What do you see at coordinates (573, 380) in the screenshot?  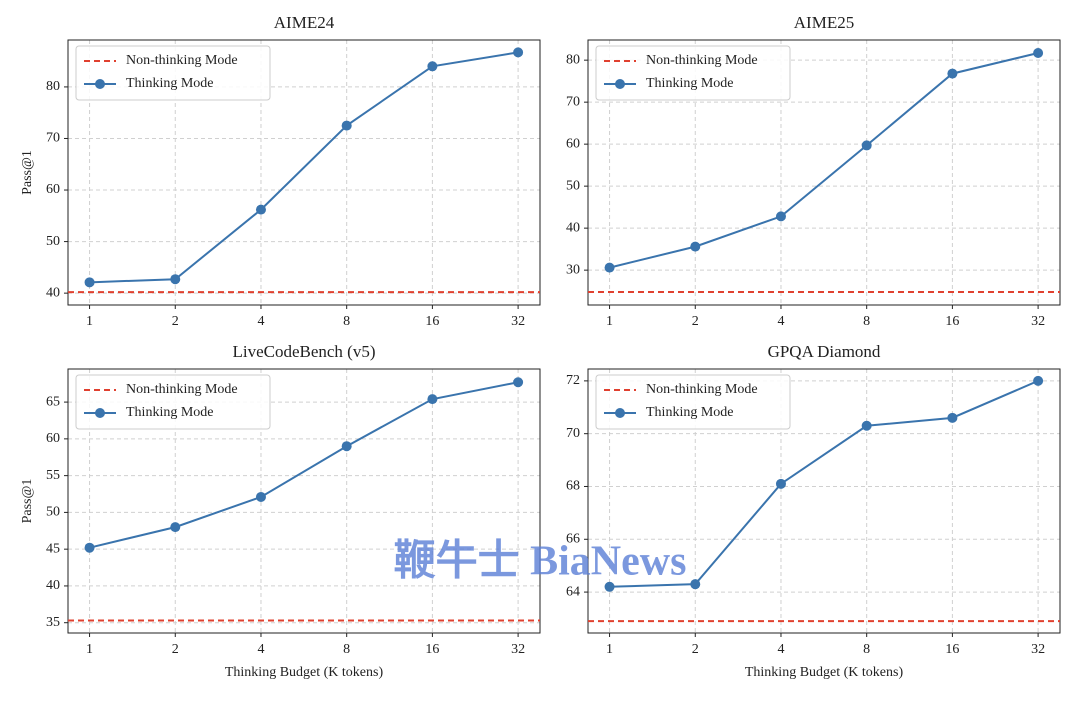 I see `y-tick-label: 72` at bounding box center [573, 380].